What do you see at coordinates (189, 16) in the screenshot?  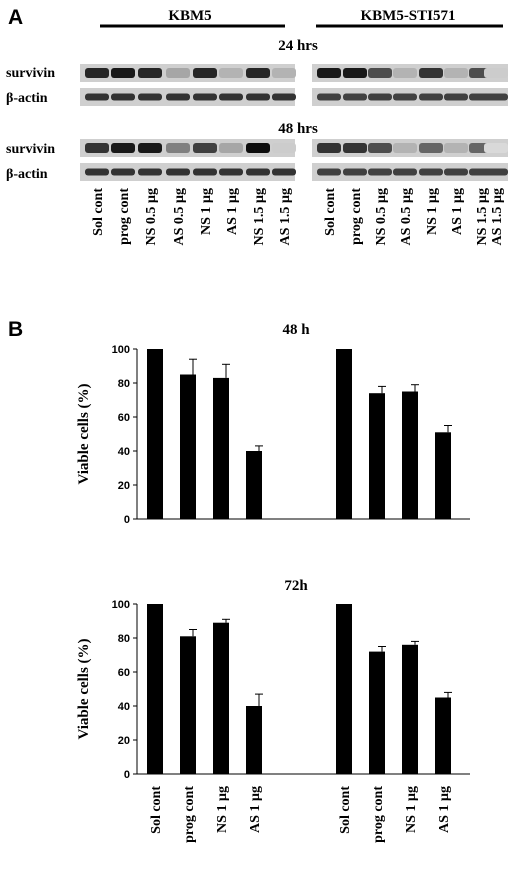 I see `group-label-kbm5: KBM5` at bounding box center [189, 16].